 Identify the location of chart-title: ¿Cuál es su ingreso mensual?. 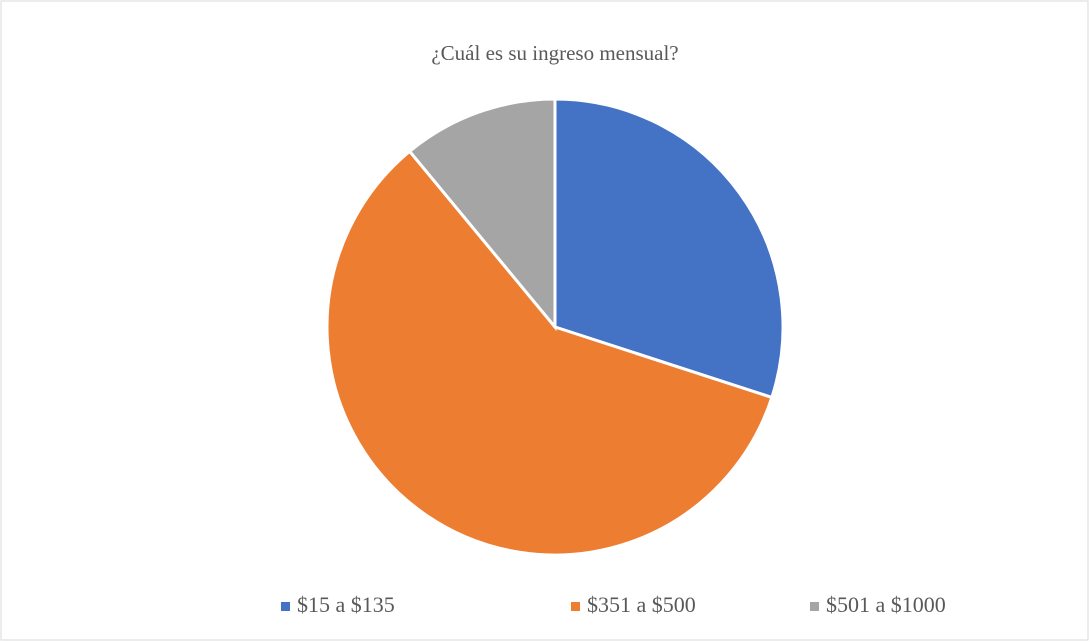
(554, 53).